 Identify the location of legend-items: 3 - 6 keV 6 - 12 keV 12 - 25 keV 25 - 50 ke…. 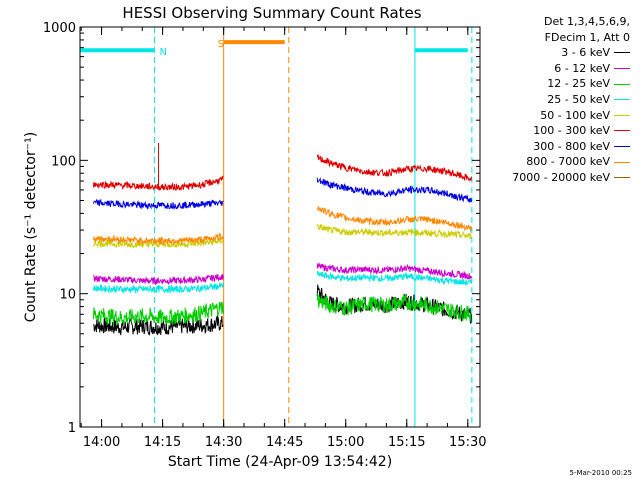
(571, 115).